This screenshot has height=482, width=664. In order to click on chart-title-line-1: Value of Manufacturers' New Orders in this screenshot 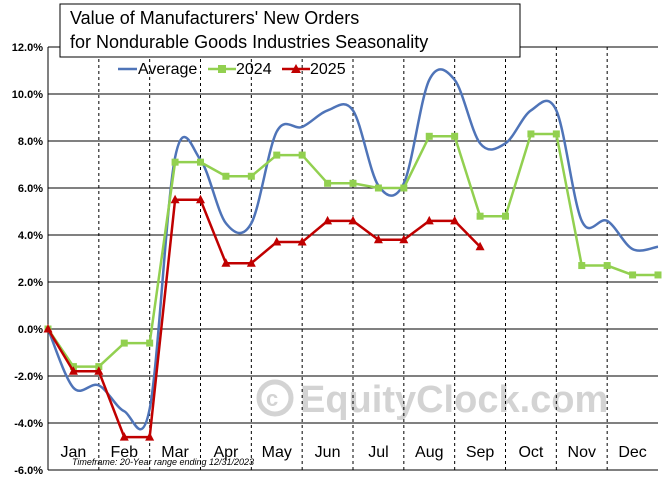, I will do `click(214, 18)`.